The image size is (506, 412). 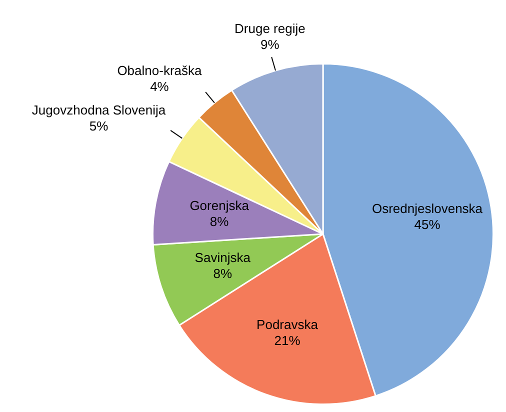 I want to click on slice-label: Osrednjeslovenska, so click(x=428, y=208).